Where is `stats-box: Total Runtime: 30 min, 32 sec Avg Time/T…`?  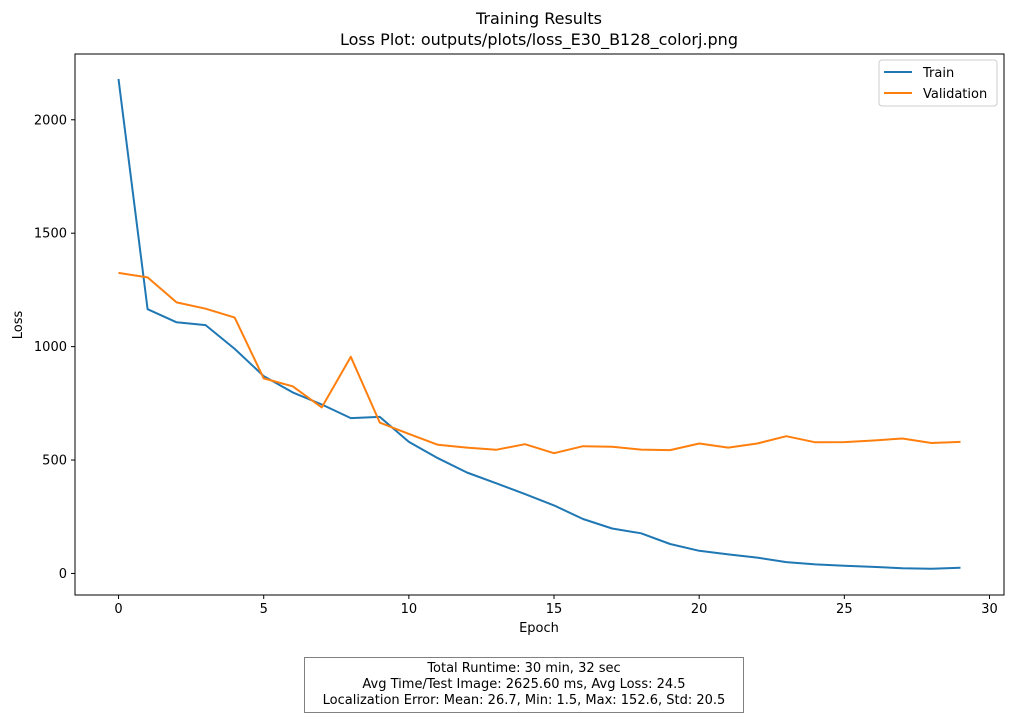 stats-box: Total Runtime: 30 min, 32 sec Avg Time/T… is located at coordinates (524, 685).